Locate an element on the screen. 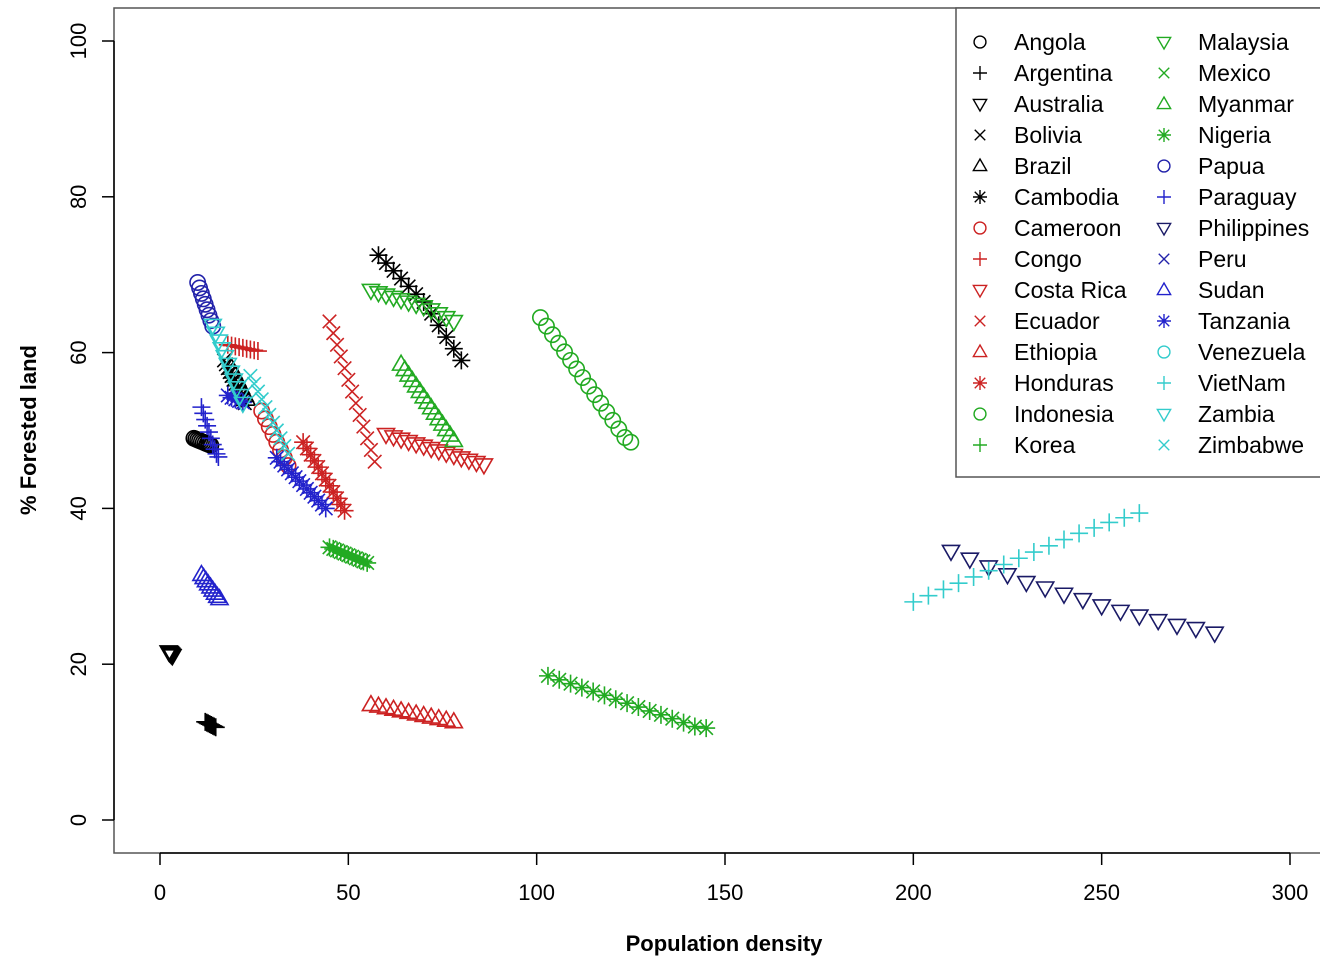  series-indonesia is located at coordinates (585, 380).